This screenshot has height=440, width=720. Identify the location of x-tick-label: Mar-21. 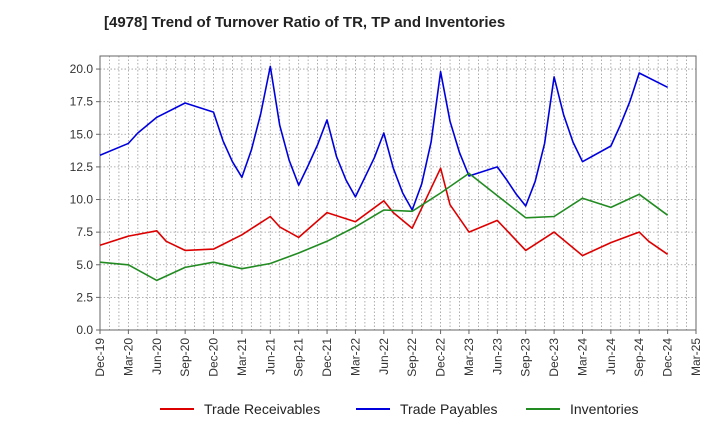
(242, 357).